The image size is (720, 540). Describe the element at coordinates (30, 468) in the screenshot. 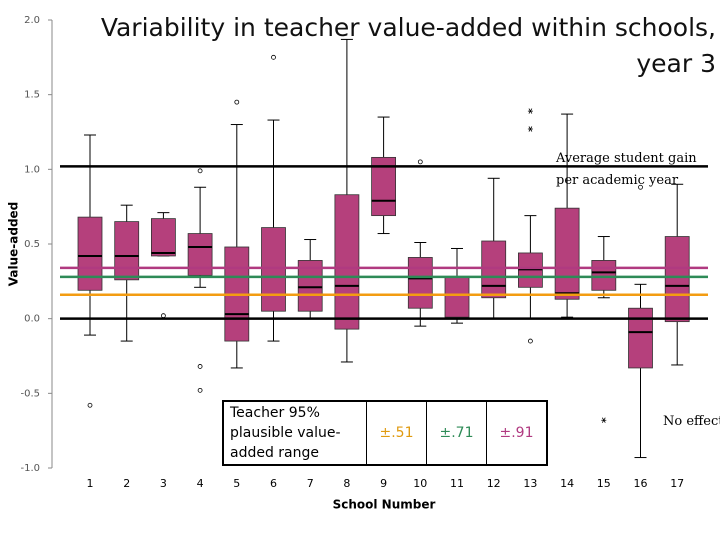

I see `y-tick-label: -1.0` at that location.